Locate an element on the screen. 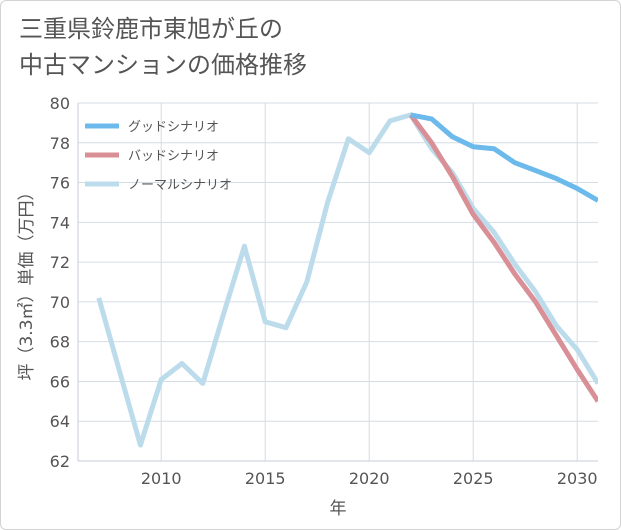  legend-normal: ノーマルシナリオ is located at coordinates (158, 185).